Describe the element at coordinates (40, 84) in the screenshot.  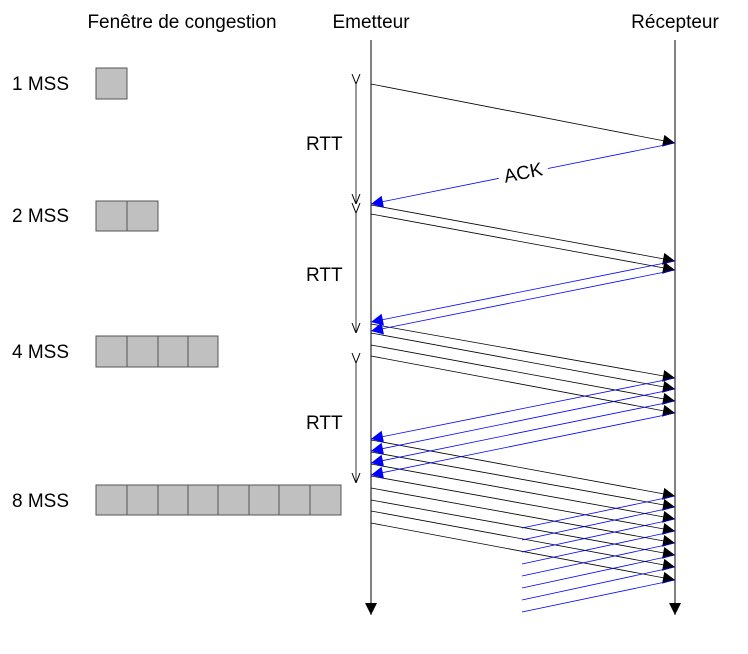
I see `window-size-label: 1 MSS` at that location.